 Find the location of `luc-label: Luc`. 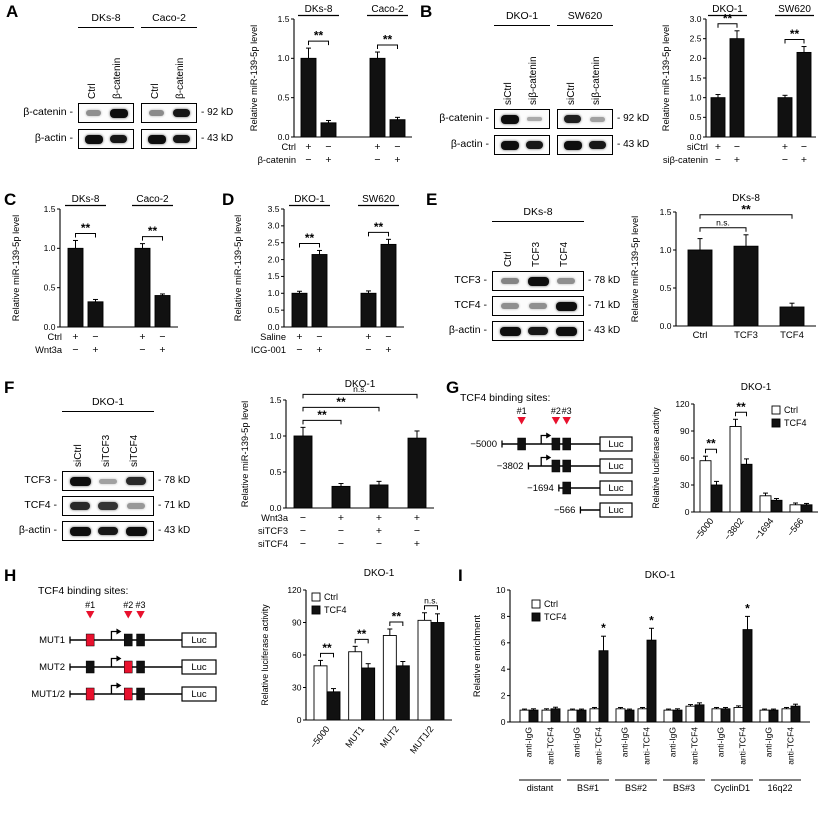

luc-label: Luc is located at coordinates (616, 488).